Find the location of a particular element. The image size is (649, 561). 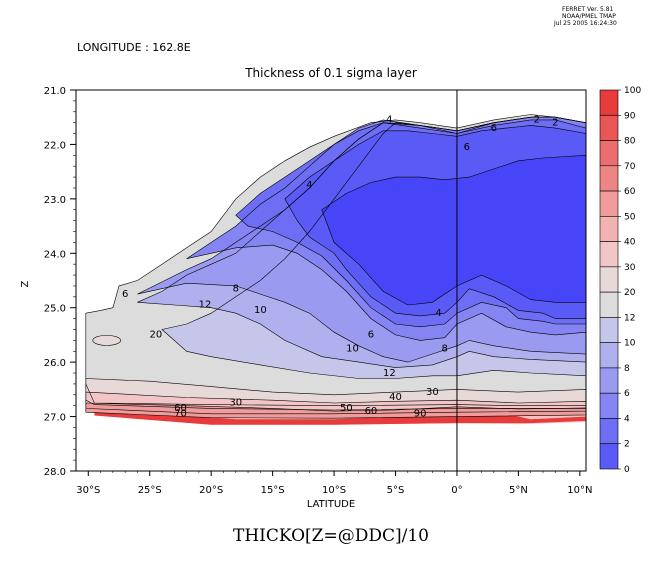

y-tick-label: 23.0 is located at coordinates (55, 200).